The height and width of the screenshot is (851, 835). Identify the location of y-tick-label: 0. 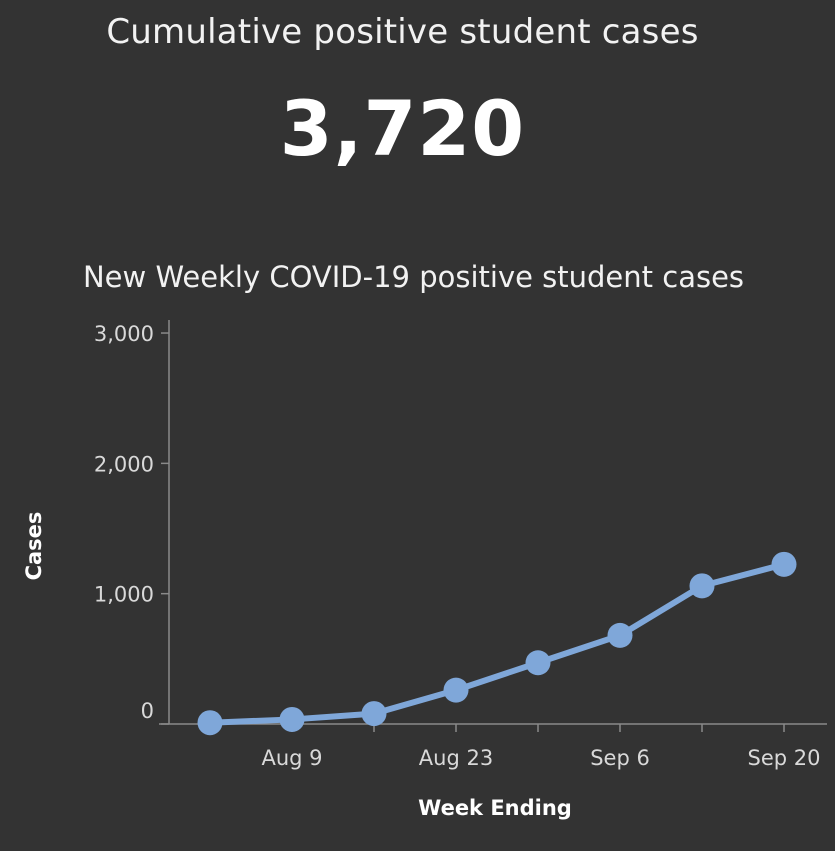
(147, 711).